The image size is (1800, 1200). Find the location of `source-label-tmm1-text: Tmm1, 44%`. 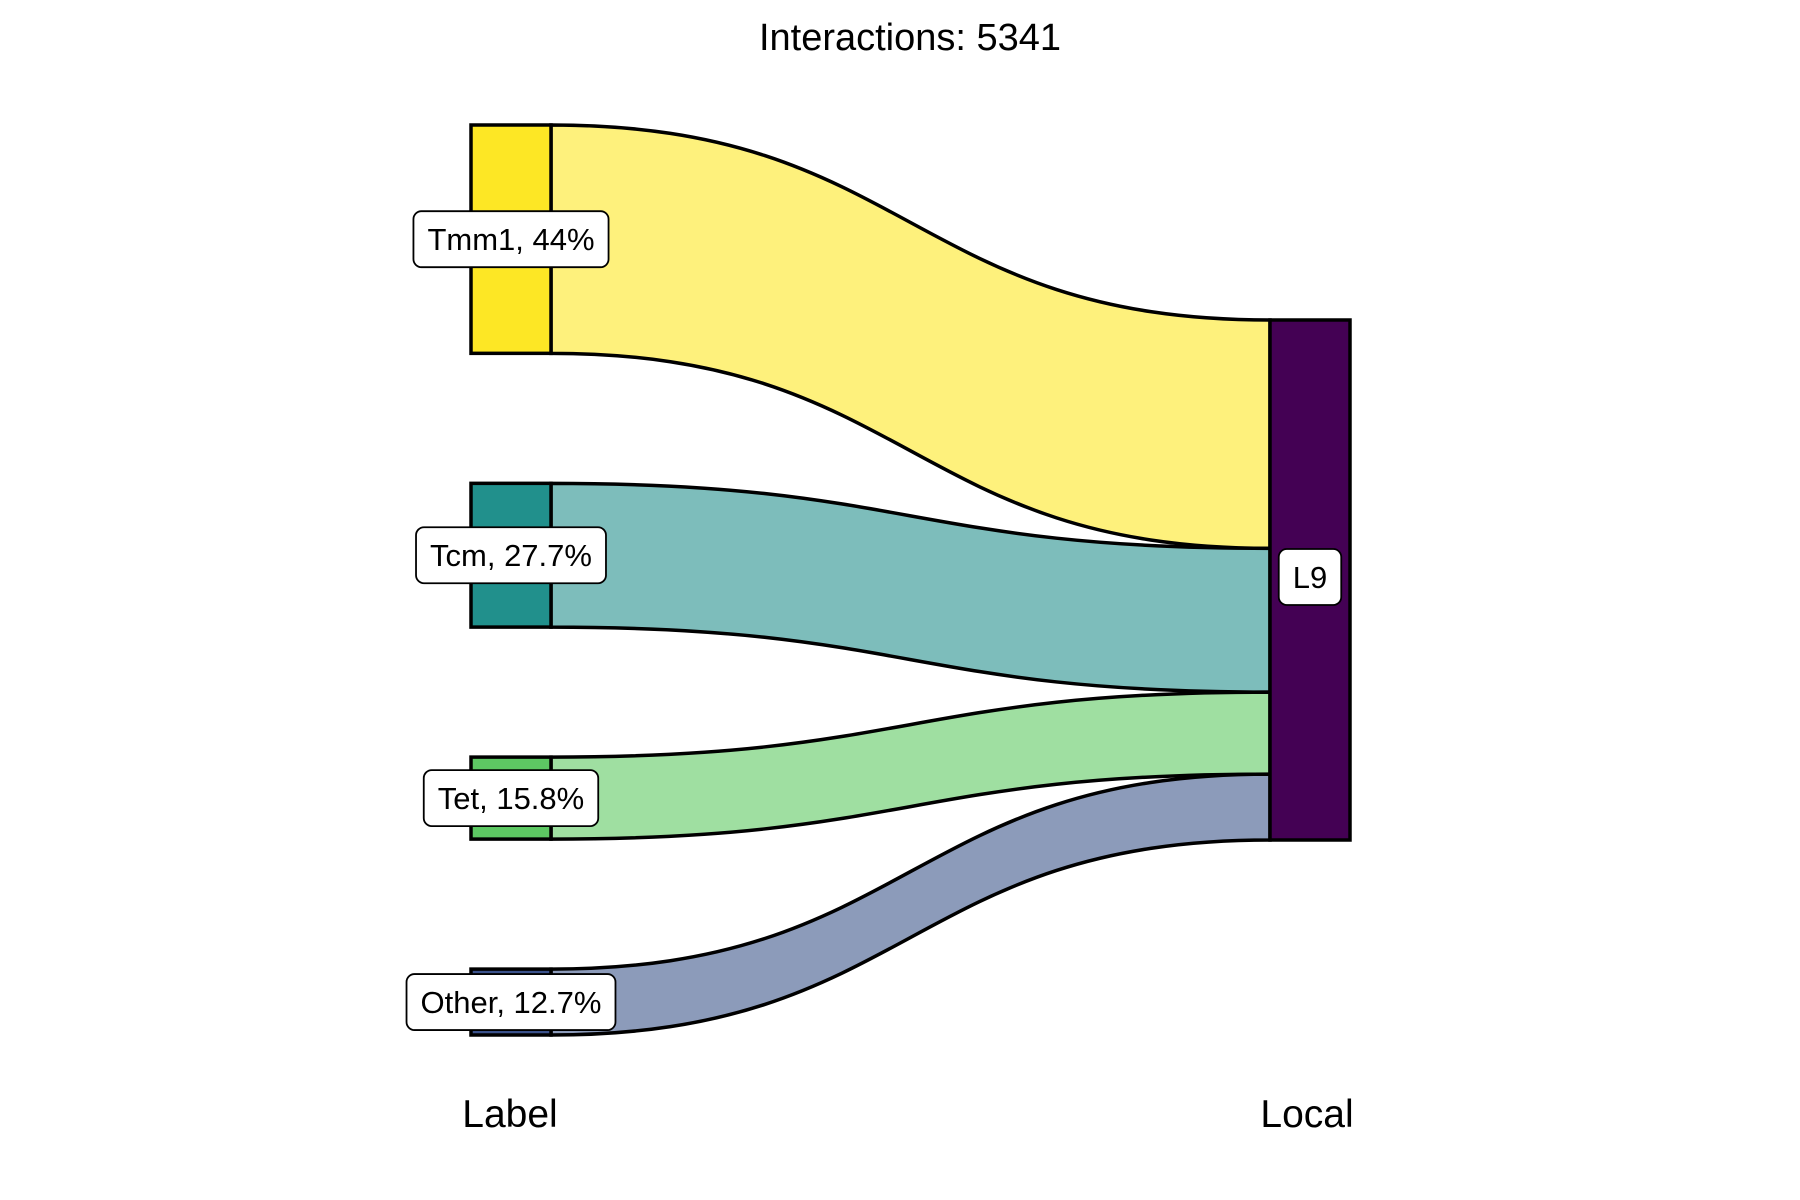

source-label-tmm1-text: Tmm1, 44% is located at coordinates (510, 239).